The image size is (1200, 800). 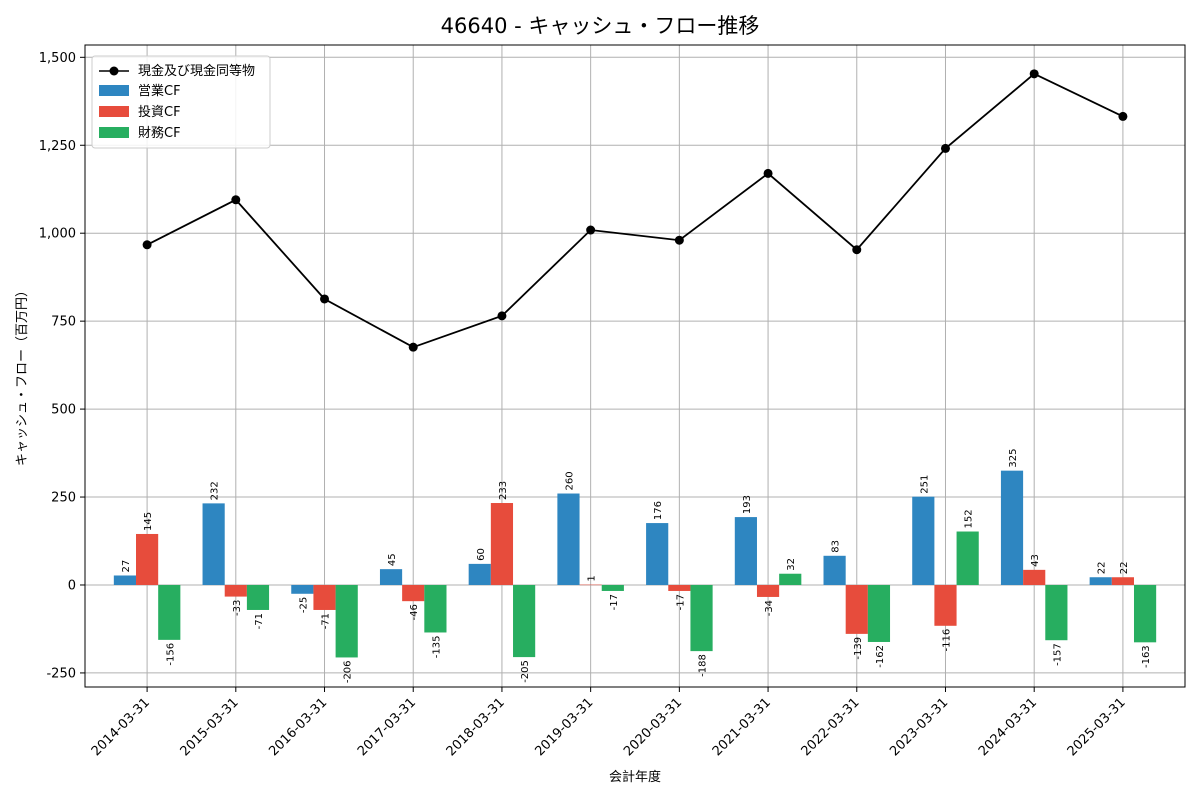 I want to click on bar-value-label: 176, so click(x=658, y=510).